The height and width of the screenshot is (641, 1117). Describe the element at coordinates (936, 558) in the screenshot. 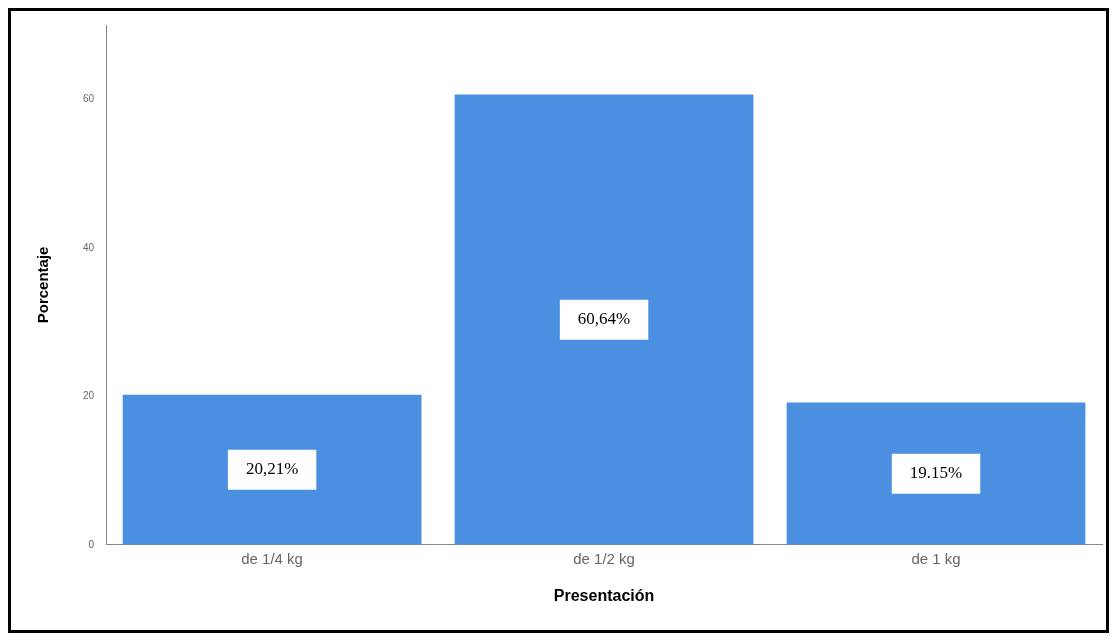

I see `x-tick-label: de 1 kg` at that location.